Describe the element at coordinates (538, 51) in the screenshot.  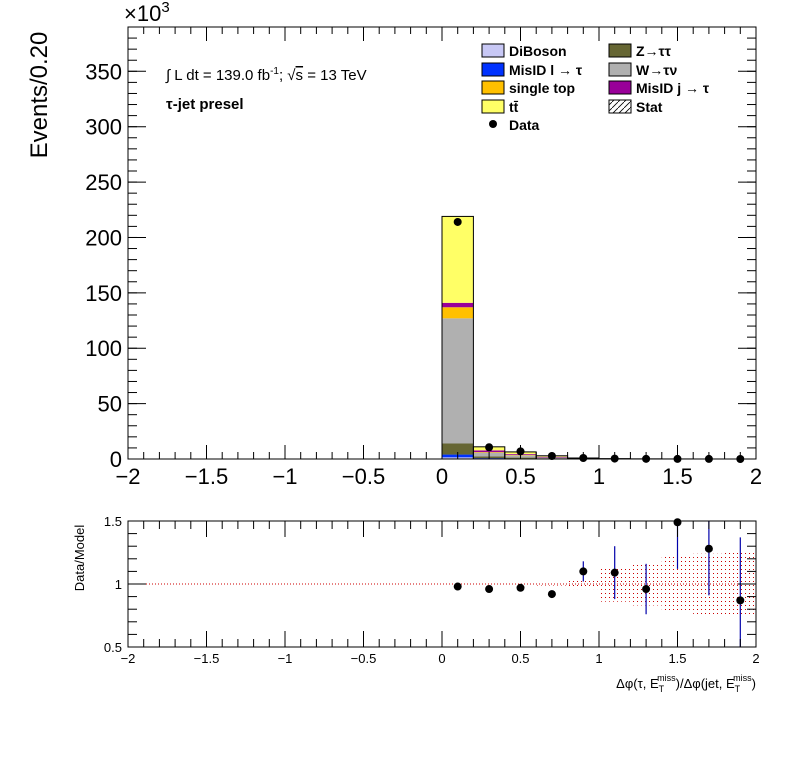
I see `legend-label: DiBoson` at that location.